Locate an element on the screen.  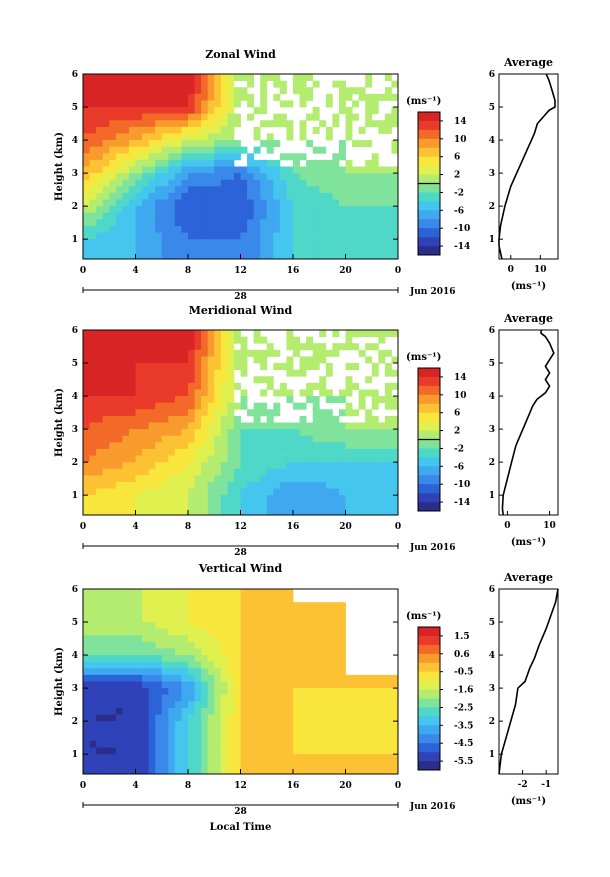
x-tick-label: 16 is located at coordinates (293, 527).